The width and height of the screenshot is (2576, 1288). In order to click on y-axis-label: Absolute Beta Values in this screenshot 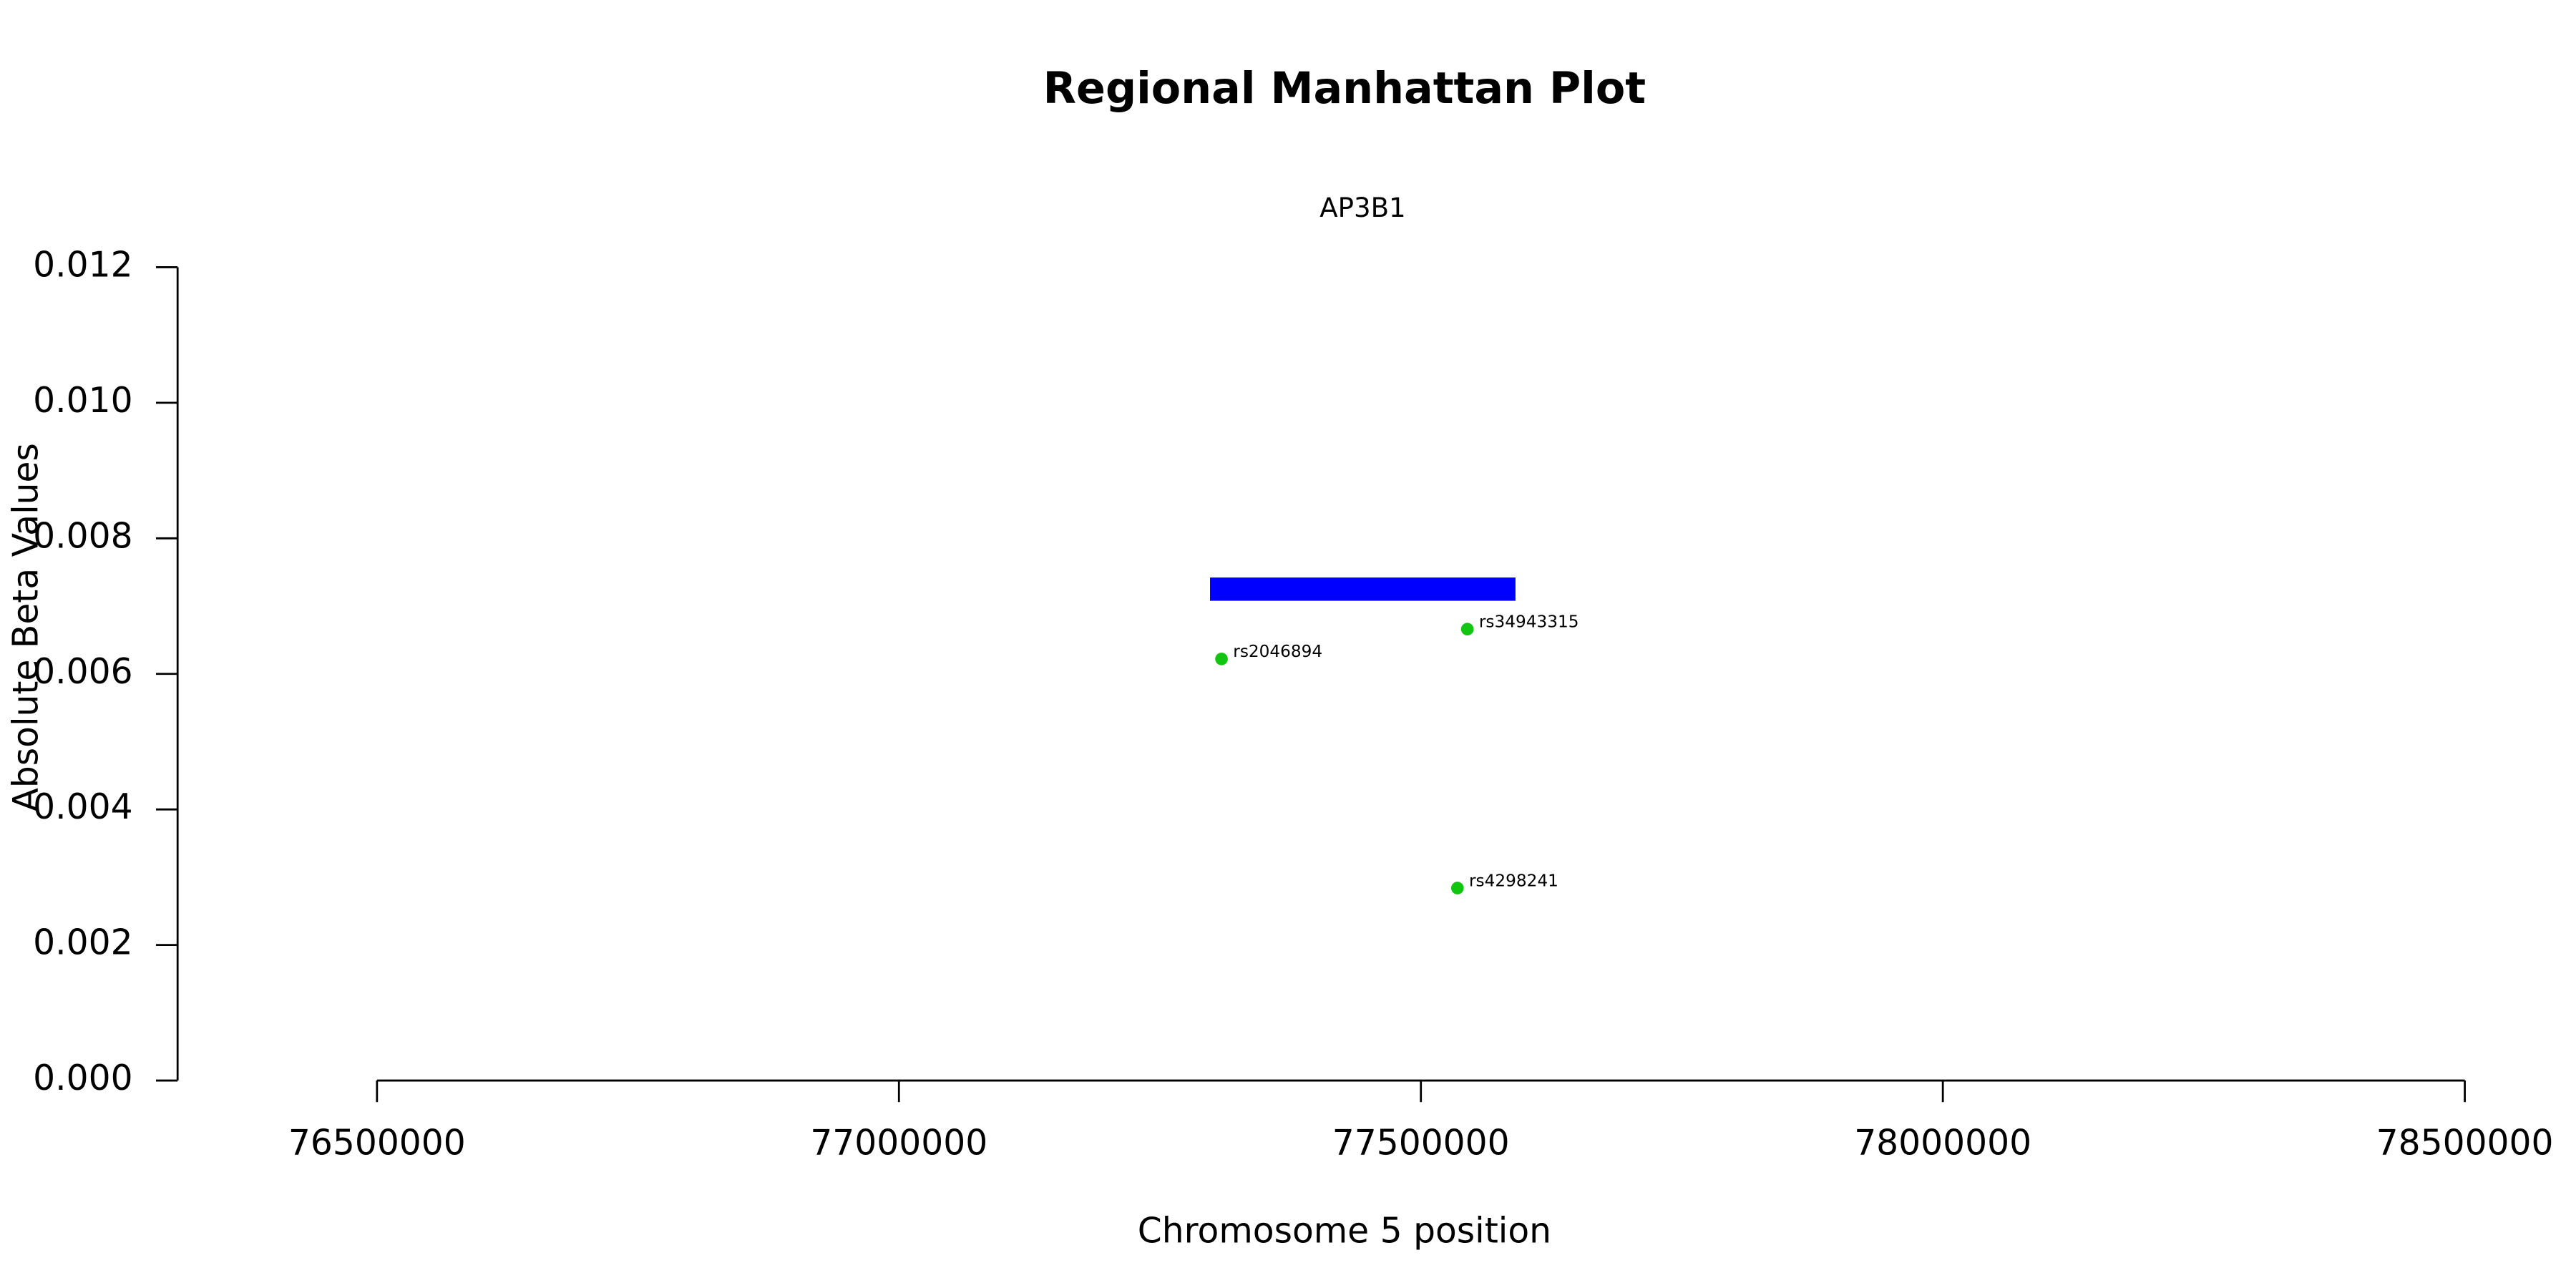, I will do `click(26, 627)`.